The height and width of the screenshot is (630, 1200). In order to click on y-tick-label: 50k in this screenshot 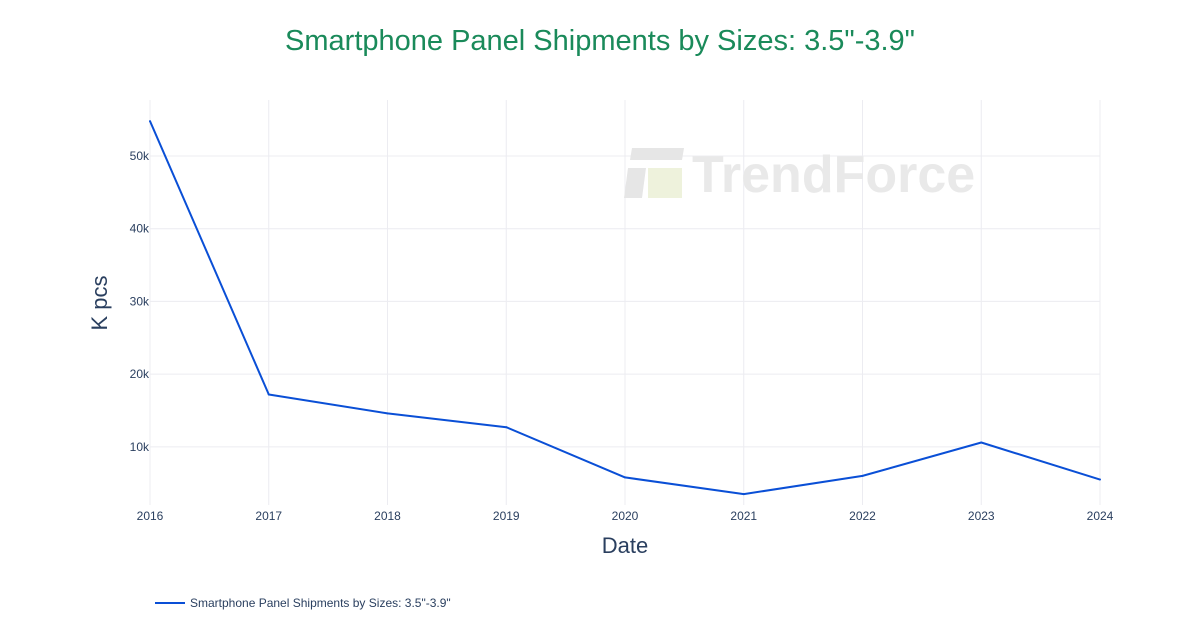, I will do `click(140, 156)`.